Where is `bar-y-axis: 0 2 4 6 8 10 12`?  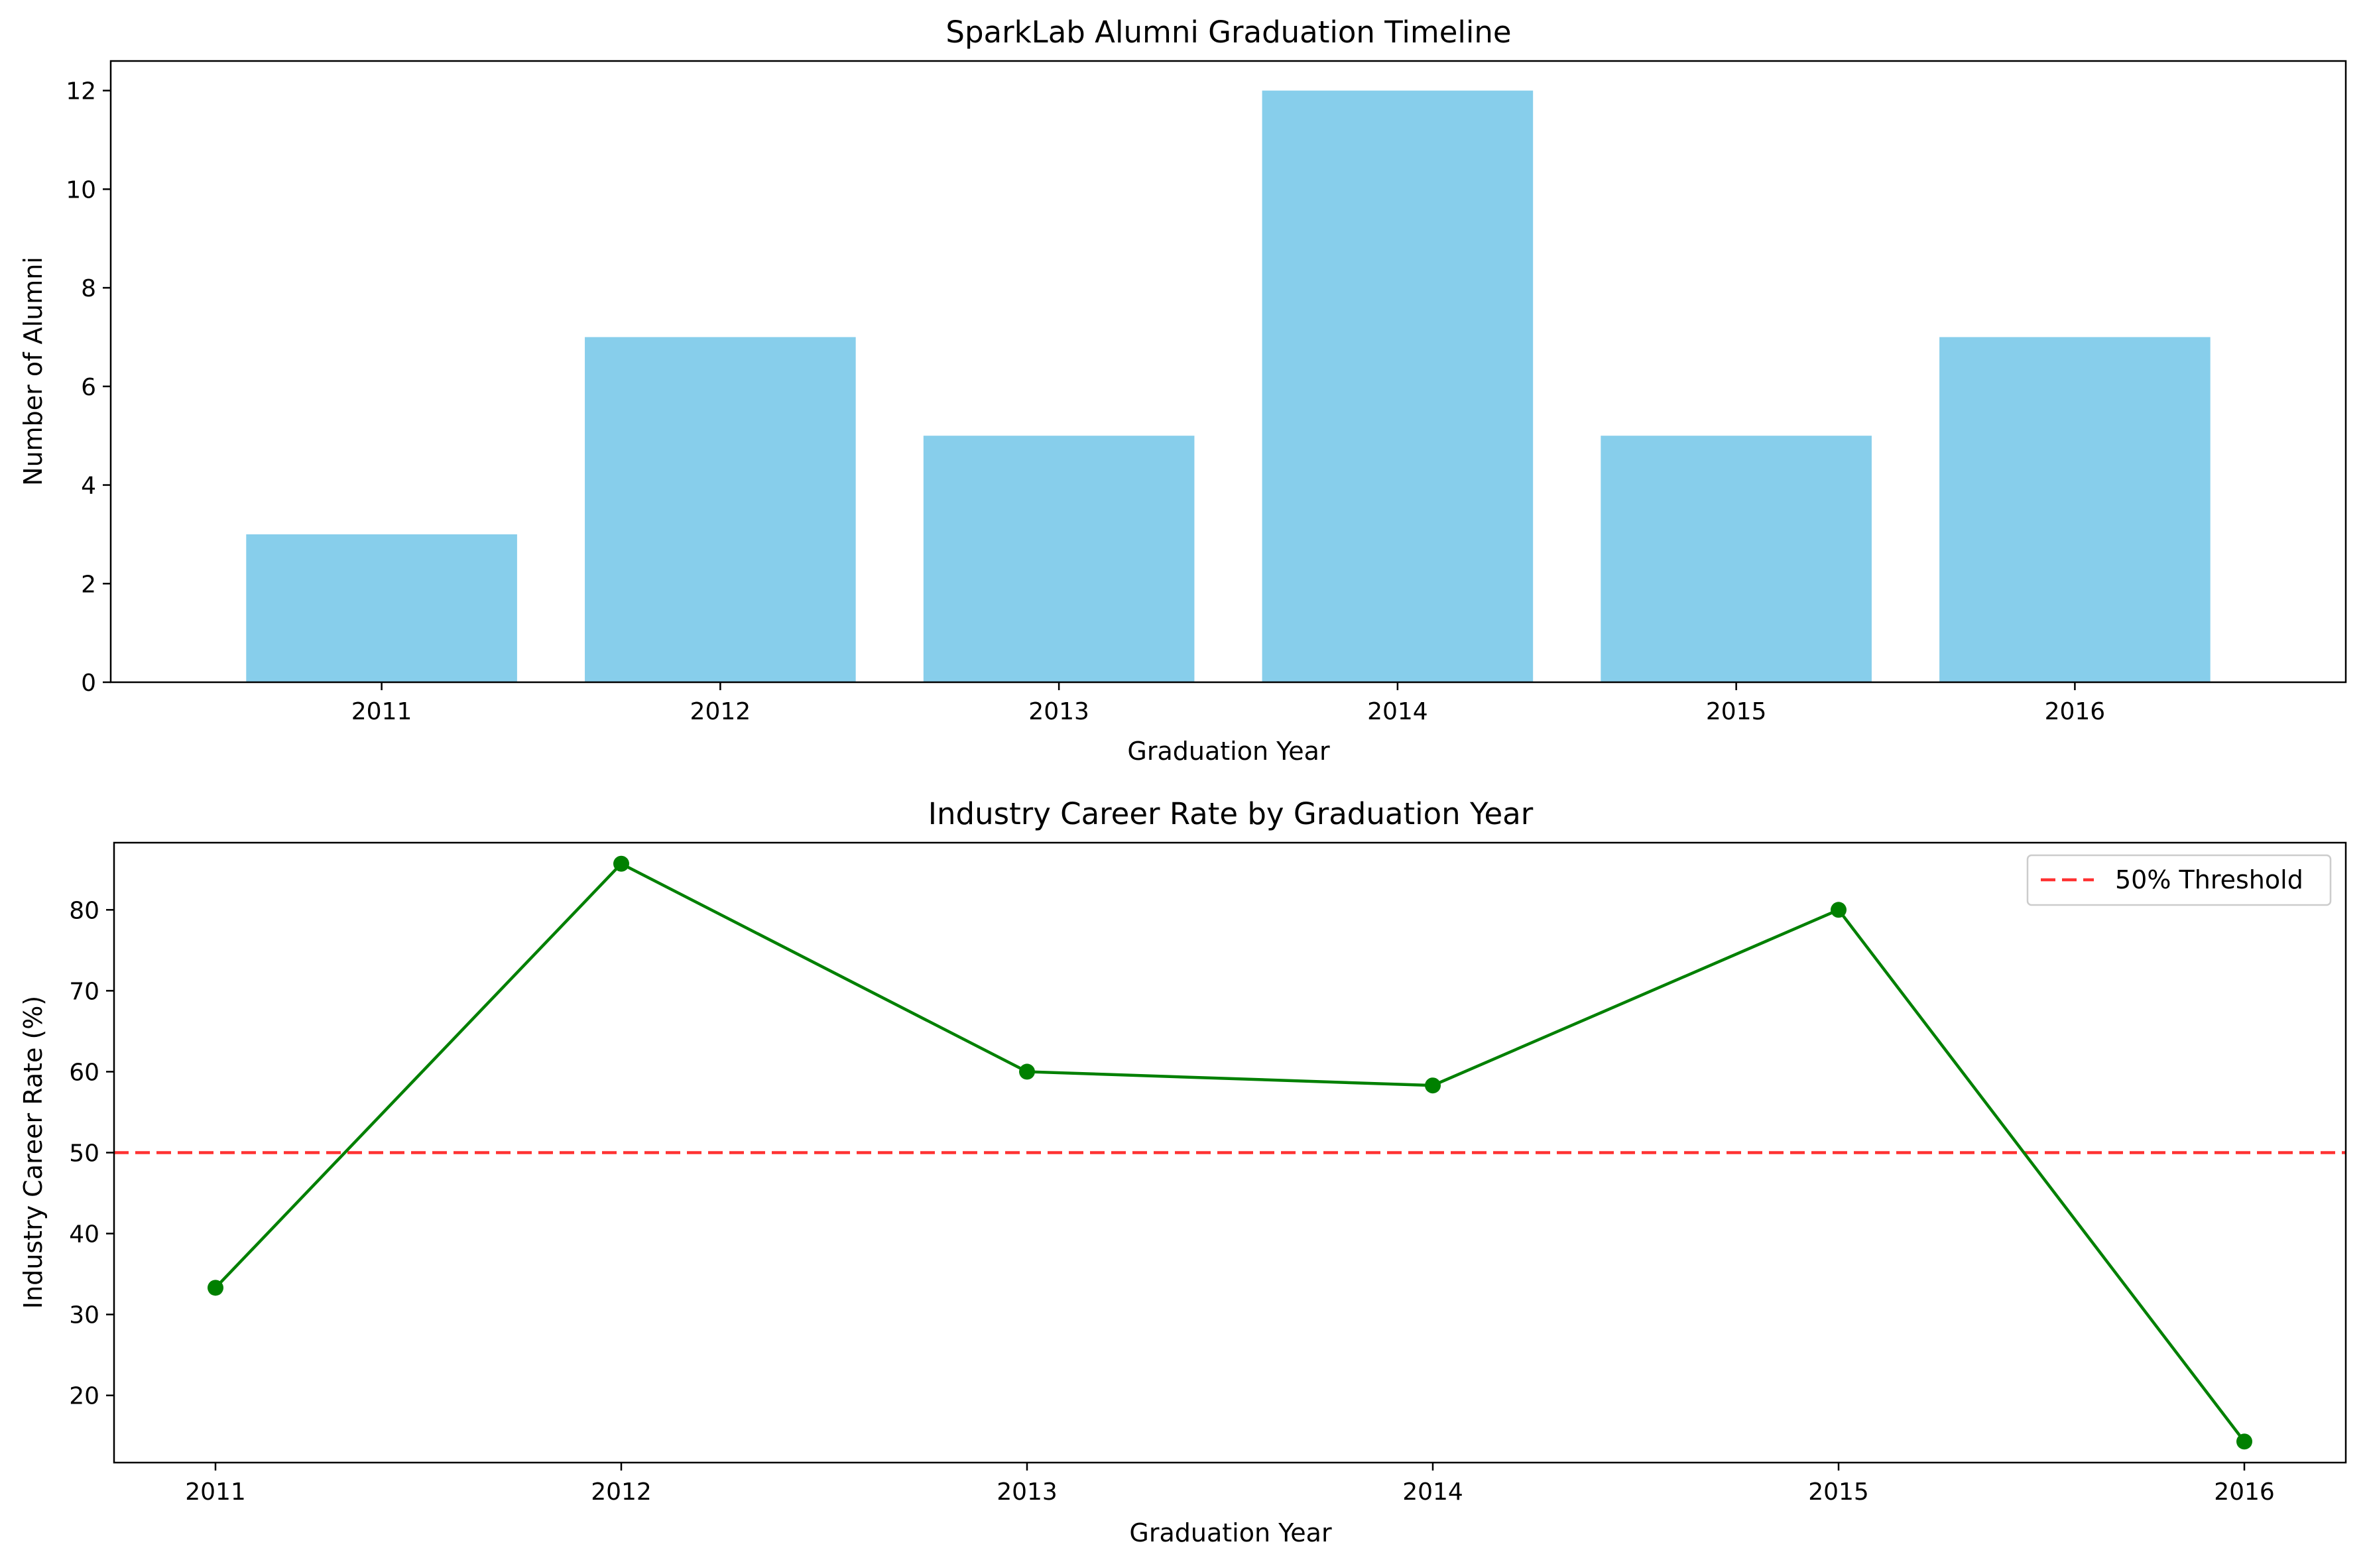 bar-y-axis: 0 2 4 6 8 10 12 is located at coordinates (89, 387).